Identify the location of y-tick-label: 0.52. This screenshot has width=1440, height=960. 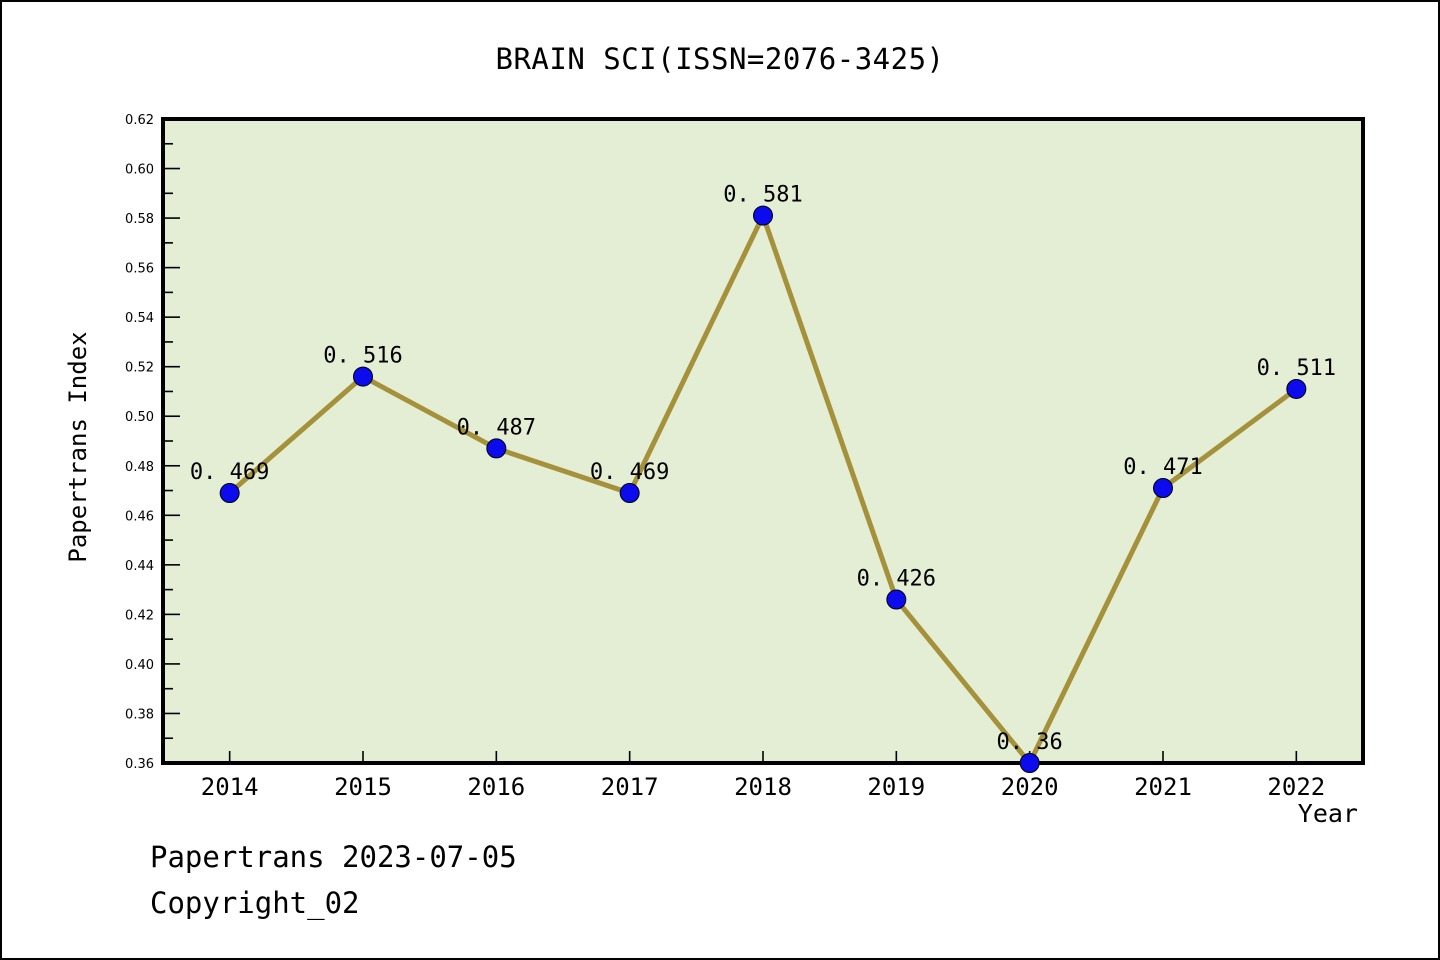
(139, 368).